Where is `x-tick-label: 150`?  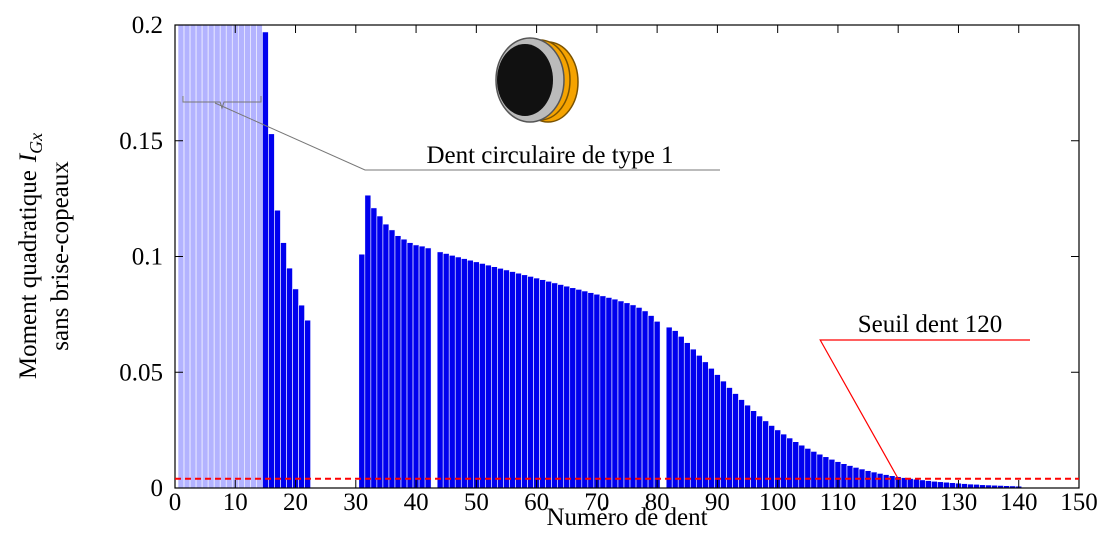 x-tick-label: 150 is located at coordinates (1079, 502).